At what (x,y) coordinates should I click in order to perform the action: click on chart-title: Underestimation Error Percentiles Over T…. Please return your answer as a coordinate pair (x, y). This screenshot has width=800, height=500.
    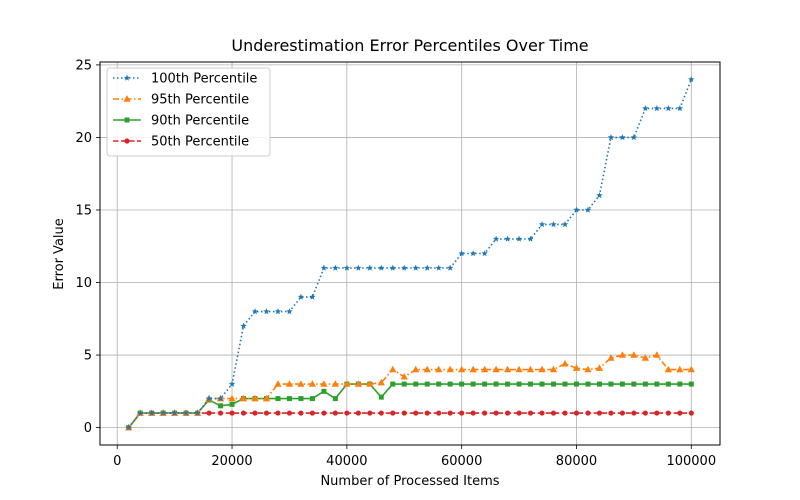
    Looking at the image, I should click on (409, 45).